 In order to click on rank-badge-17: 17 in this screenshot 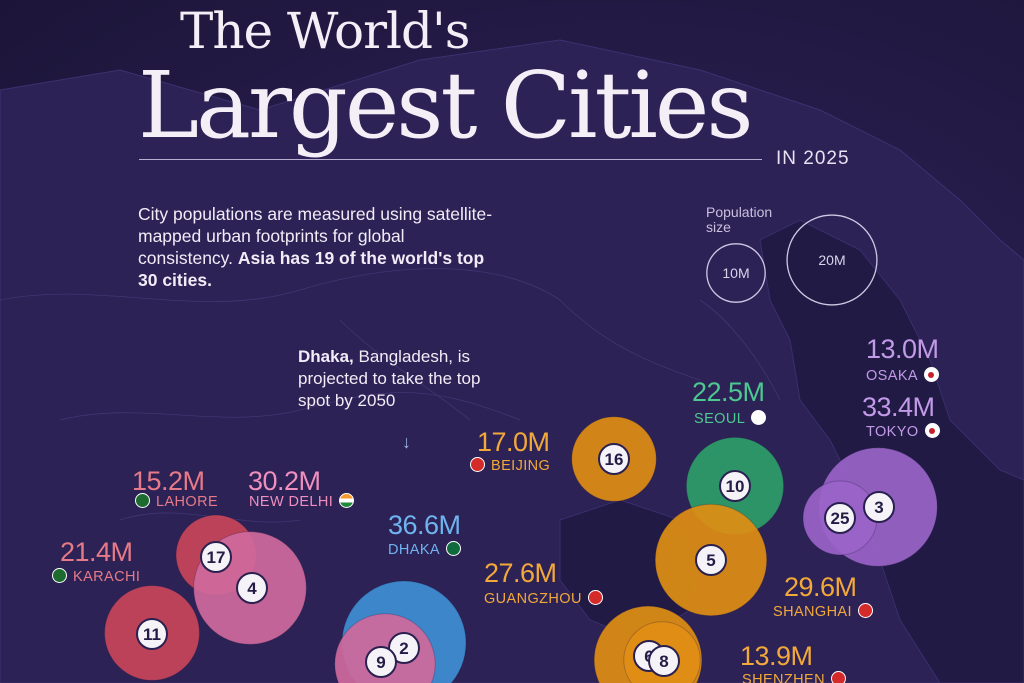, I will do `click(216, 557)`.